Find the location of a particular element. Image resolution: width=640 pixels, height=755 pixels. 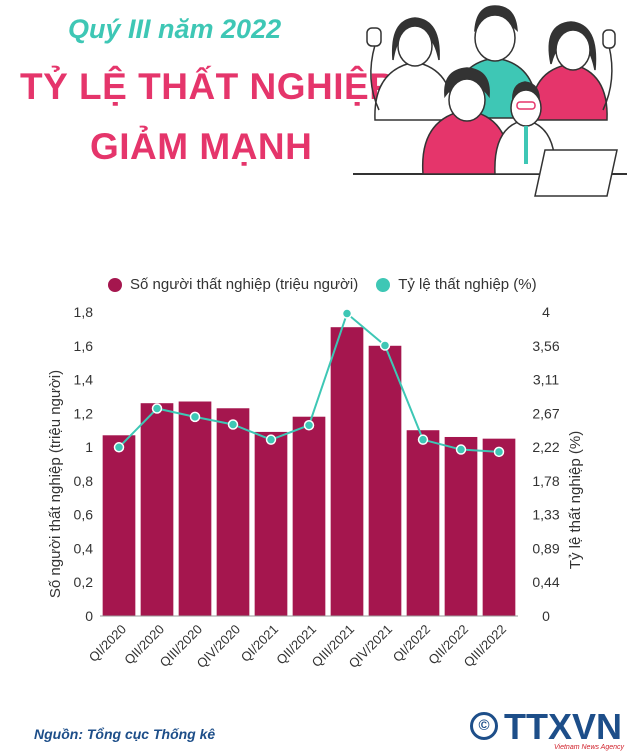

legend-bar-swatch-icon is located at coordinates (115, 284).